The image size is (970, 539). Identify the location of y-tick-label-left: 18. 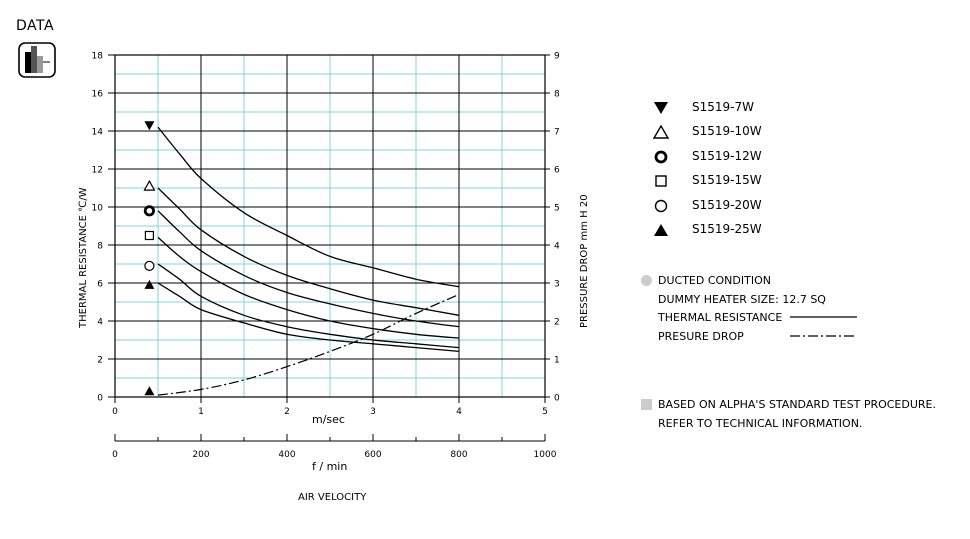
(98, 57).